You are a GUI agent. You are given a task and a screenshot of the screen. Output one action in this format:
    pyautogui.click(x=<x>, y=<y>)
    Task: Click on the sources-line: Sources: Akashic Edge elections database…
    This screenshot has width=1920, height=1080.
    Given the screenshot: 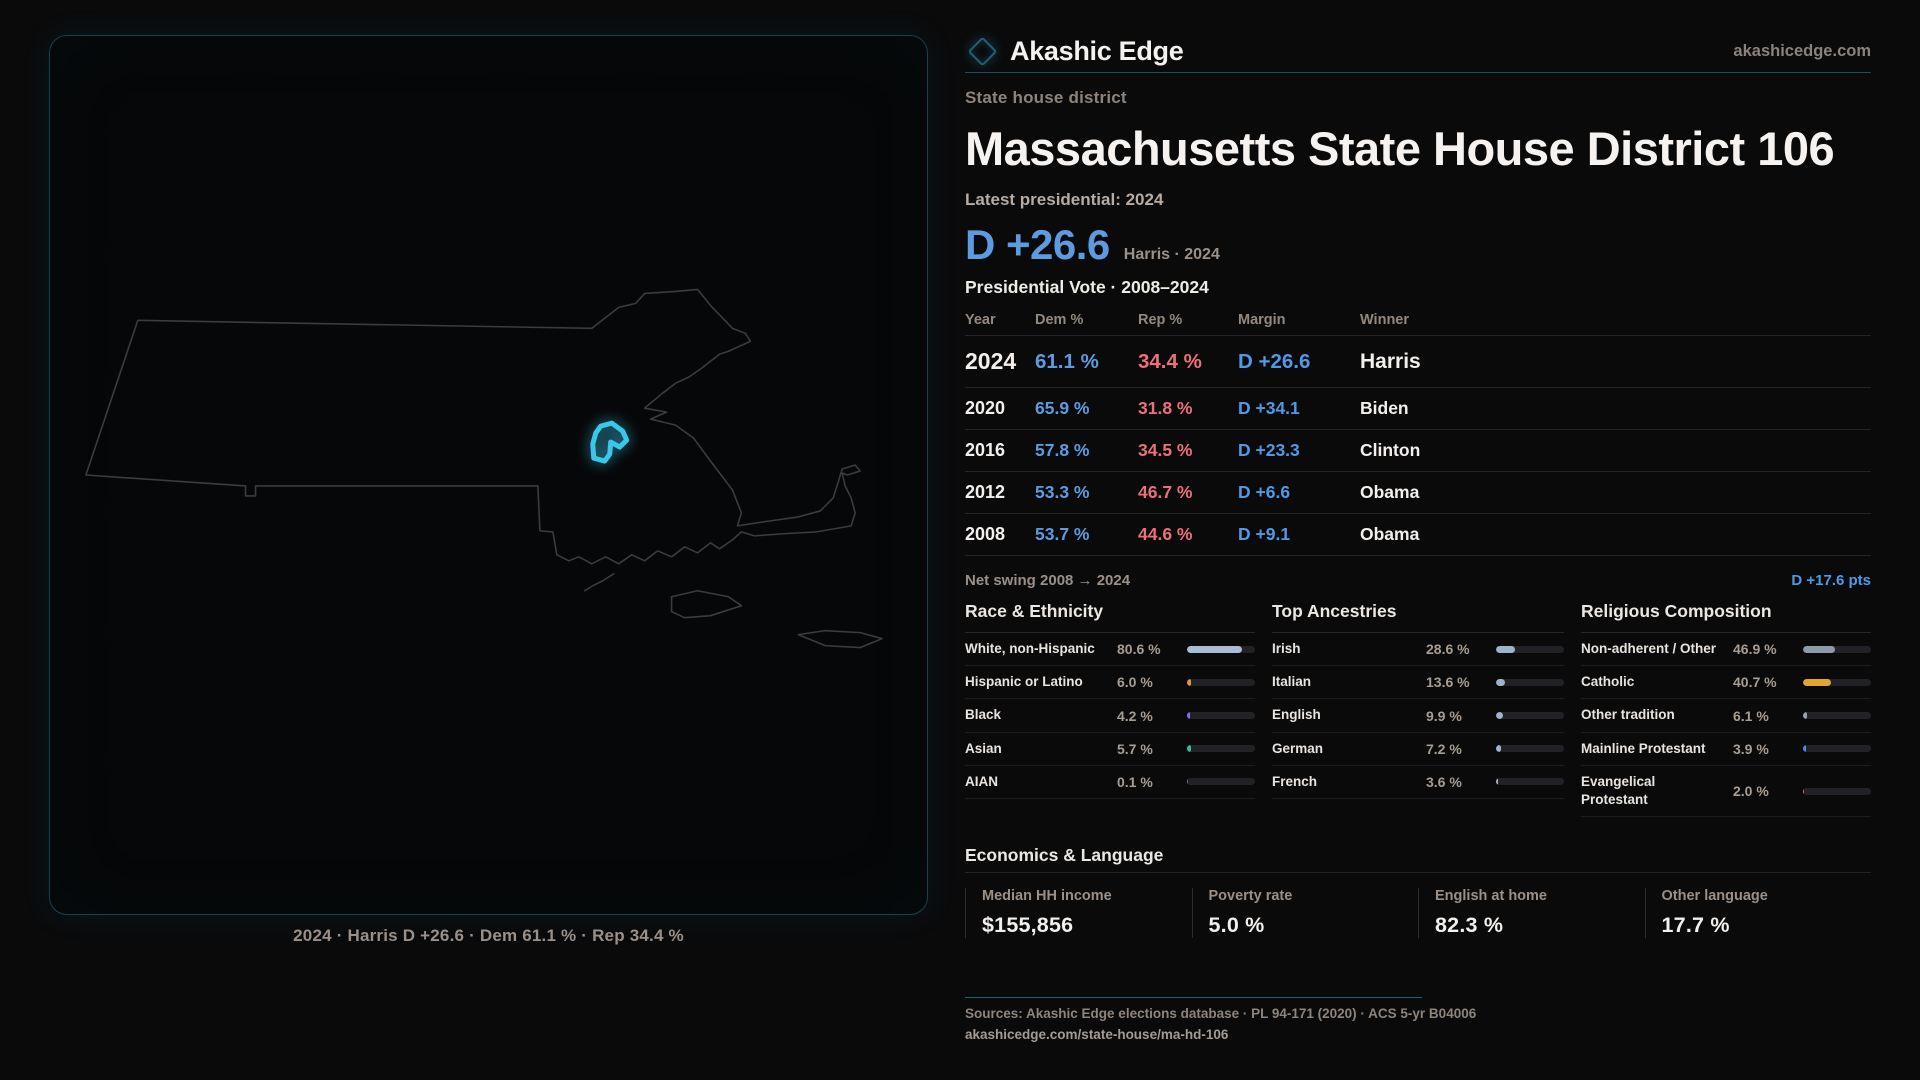 What is the action you would take?
    pyautogui.click(x=1221, y=1013)
    